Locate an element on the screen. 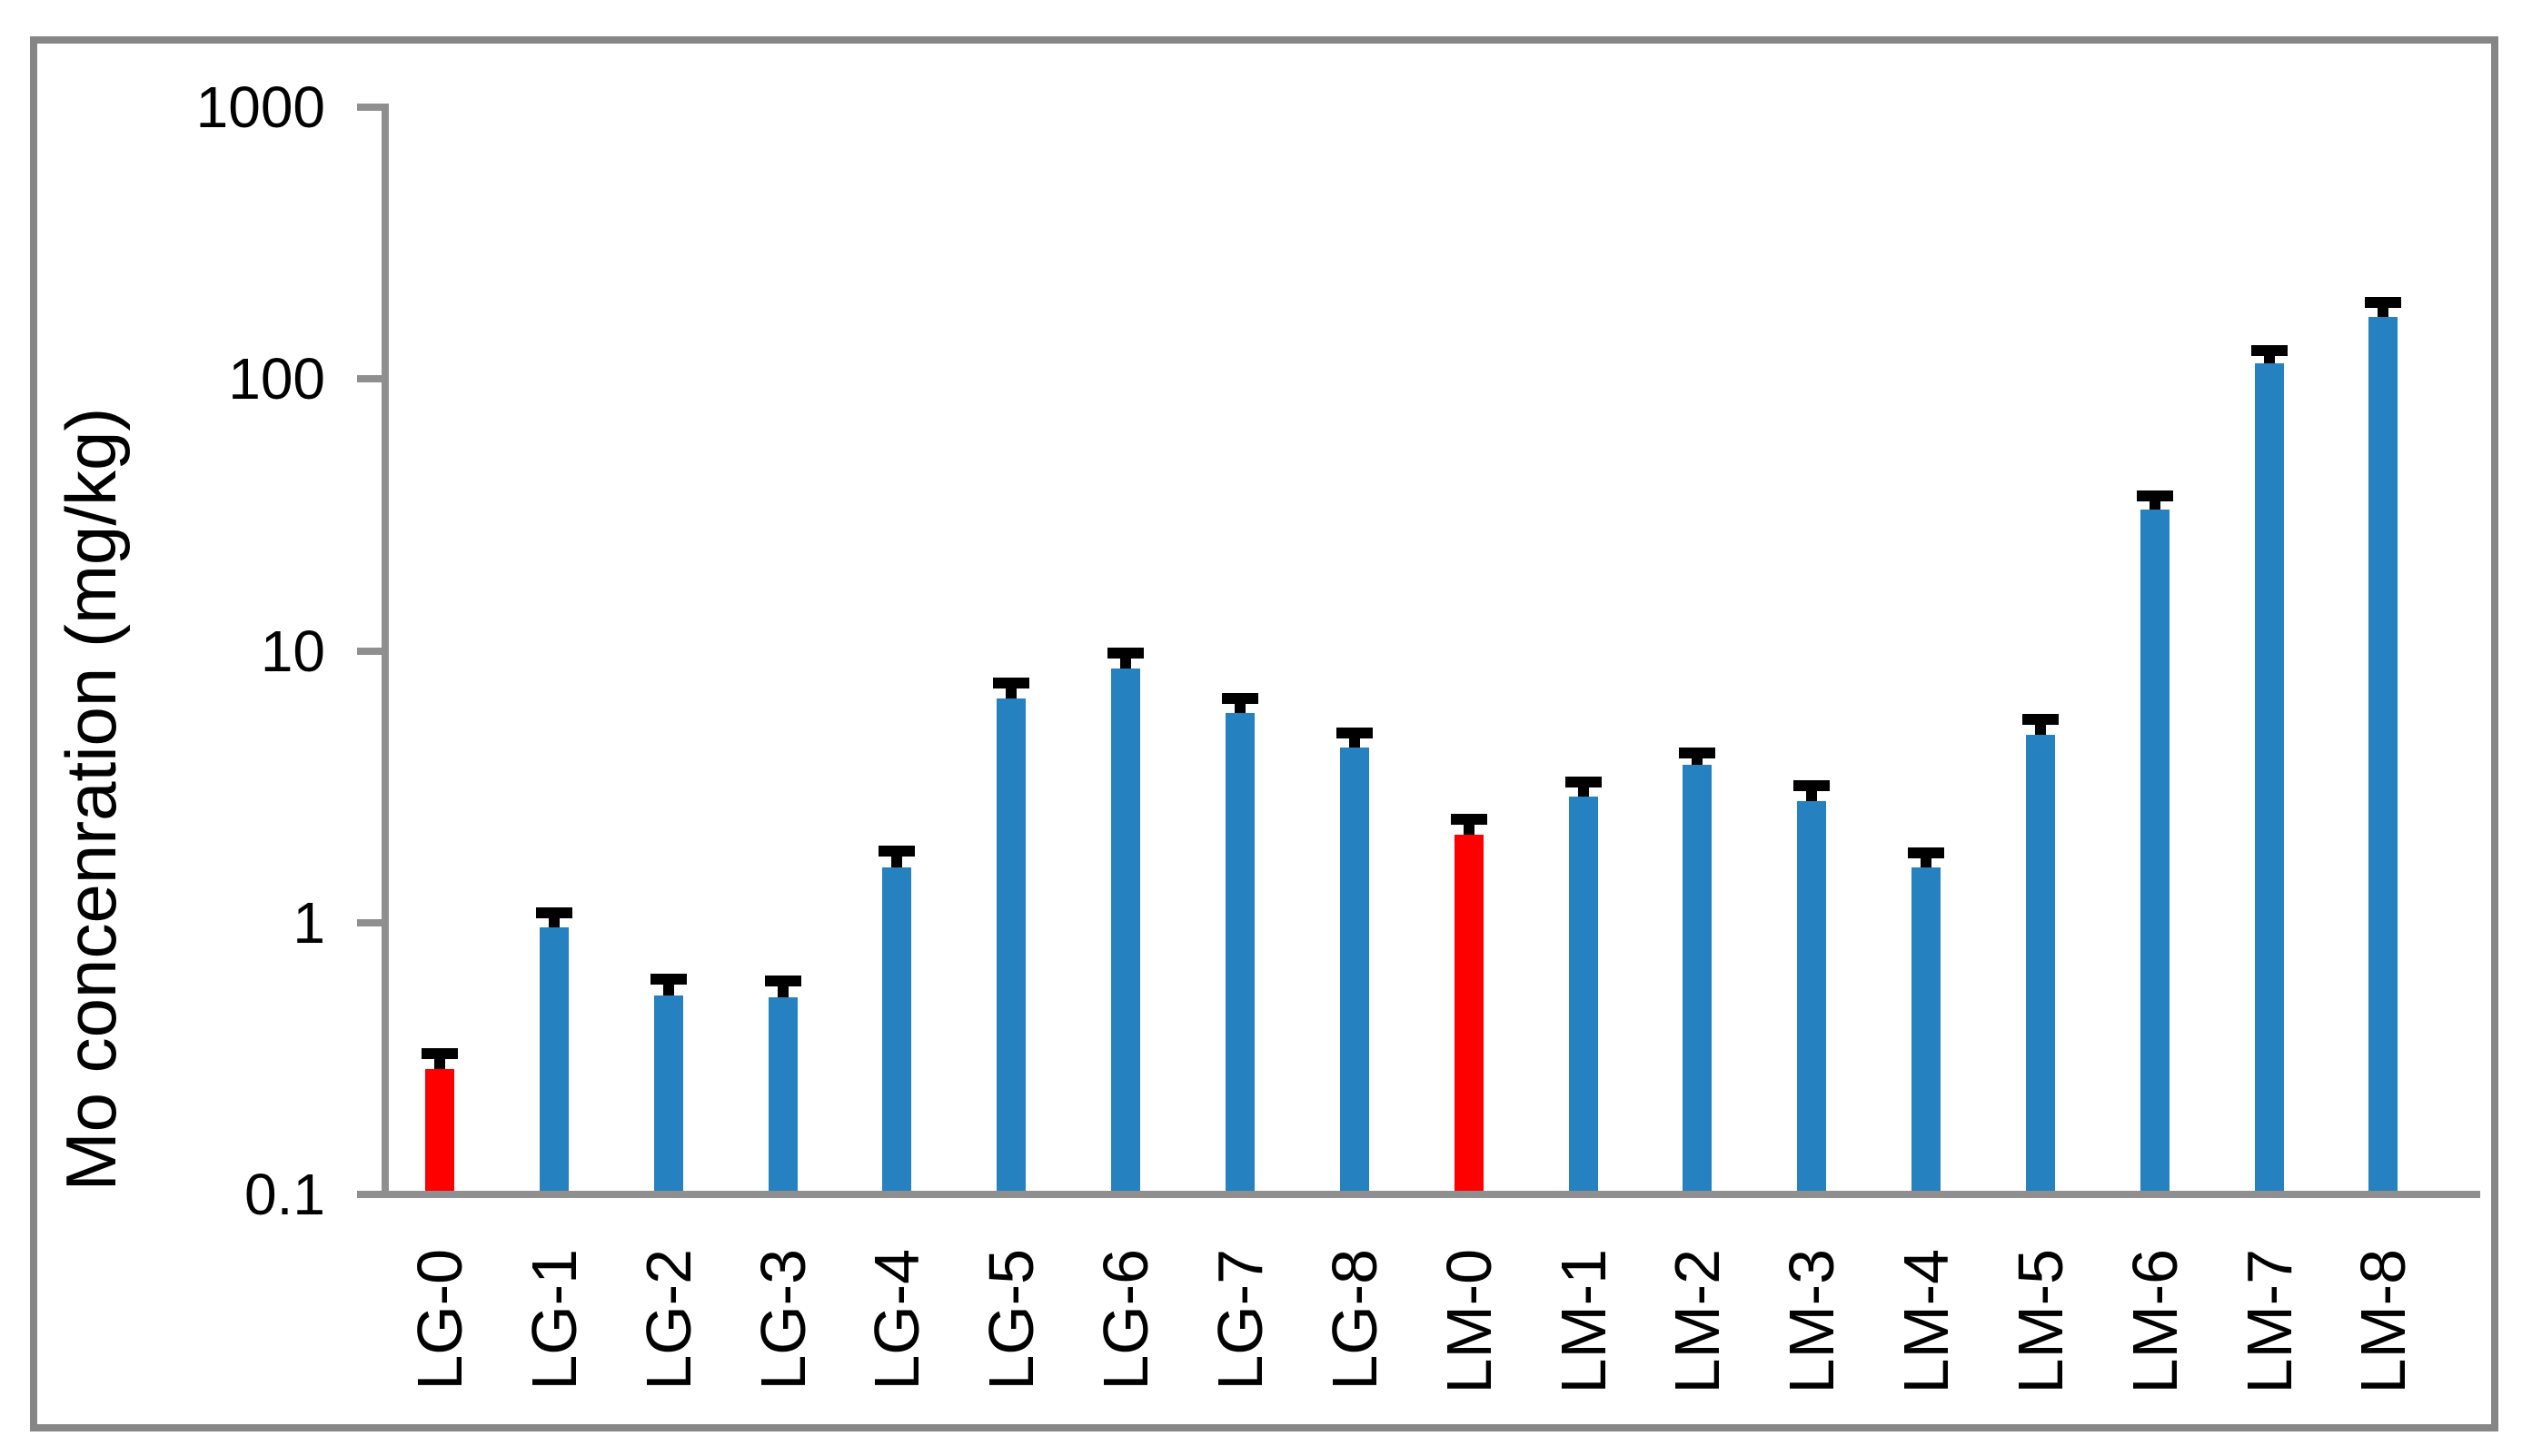 The image size is (2522, 1456). x-axis-label: LG-4 is located at coordinates (897, 1320).